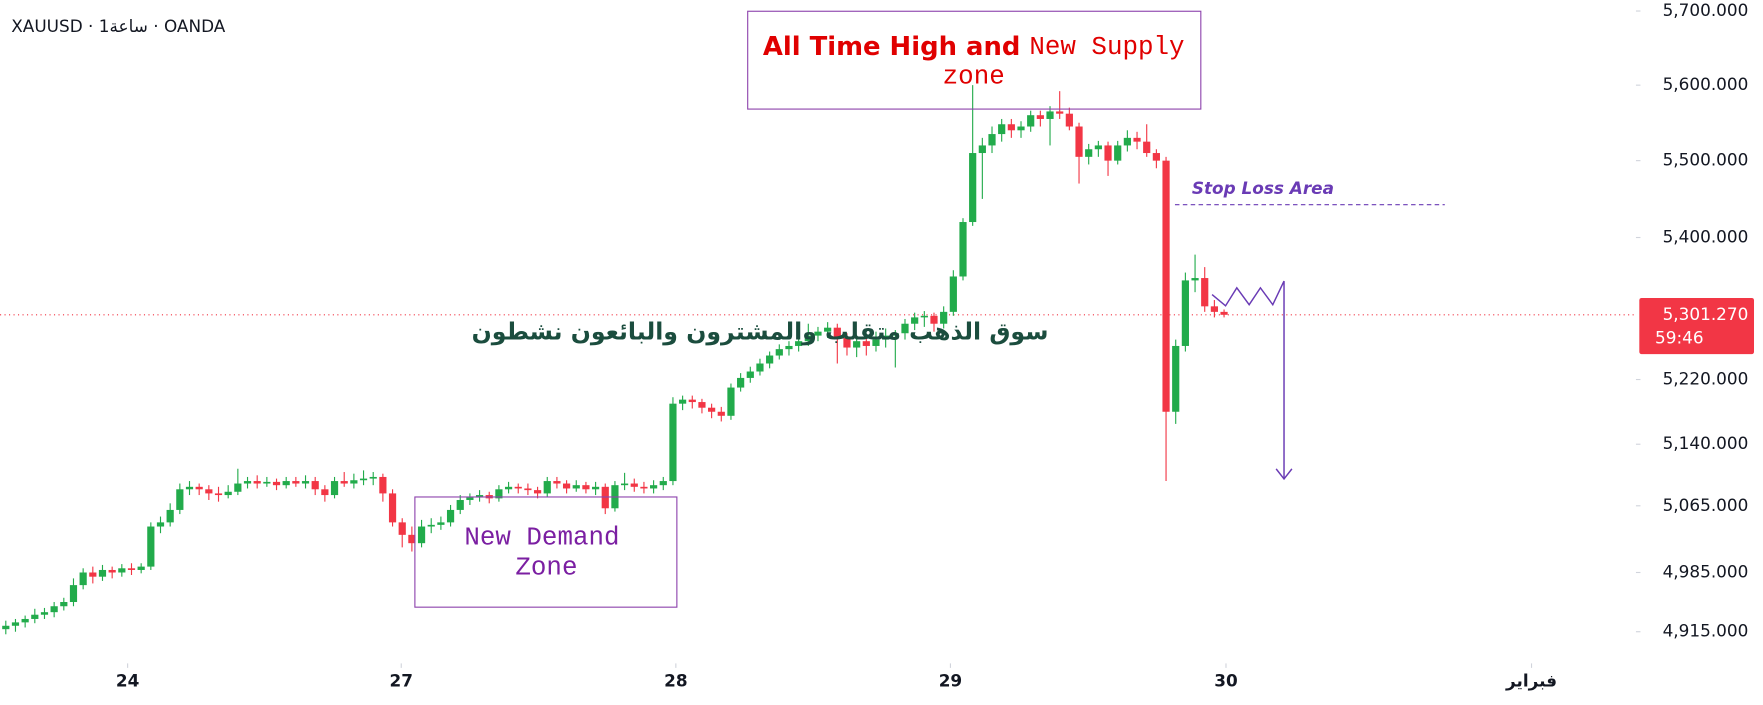  I want to click on x-tick-label: 29, so click(950, 680).